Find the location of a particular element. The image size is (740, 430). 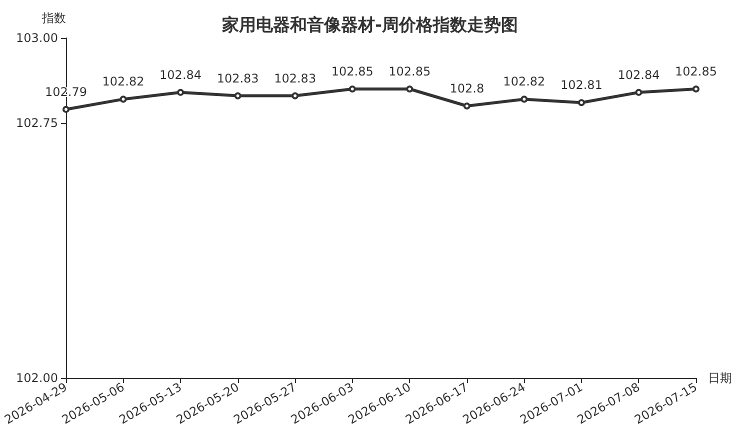

data-label: 102.8 is located at coordinates (467, 89).